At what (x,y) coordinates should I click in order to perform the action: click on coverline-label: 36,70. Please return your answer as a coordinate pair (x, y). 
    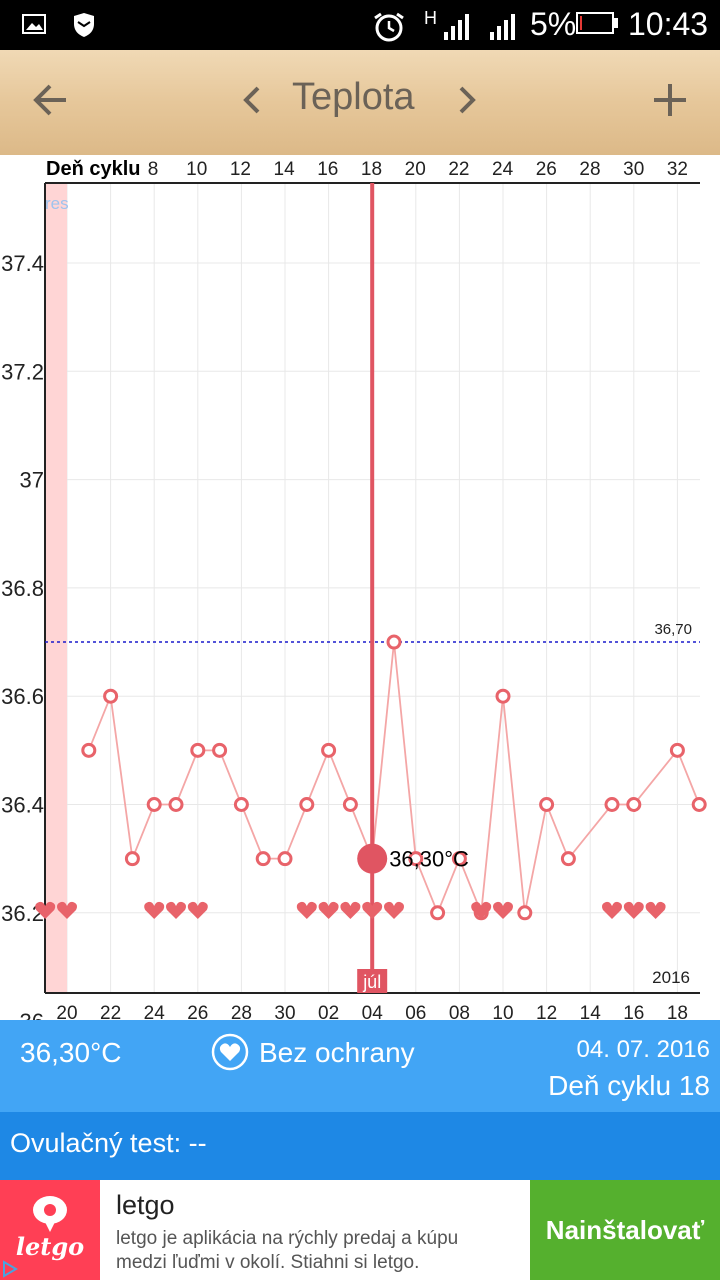
    Looking at the image, I should click on (673, 629).